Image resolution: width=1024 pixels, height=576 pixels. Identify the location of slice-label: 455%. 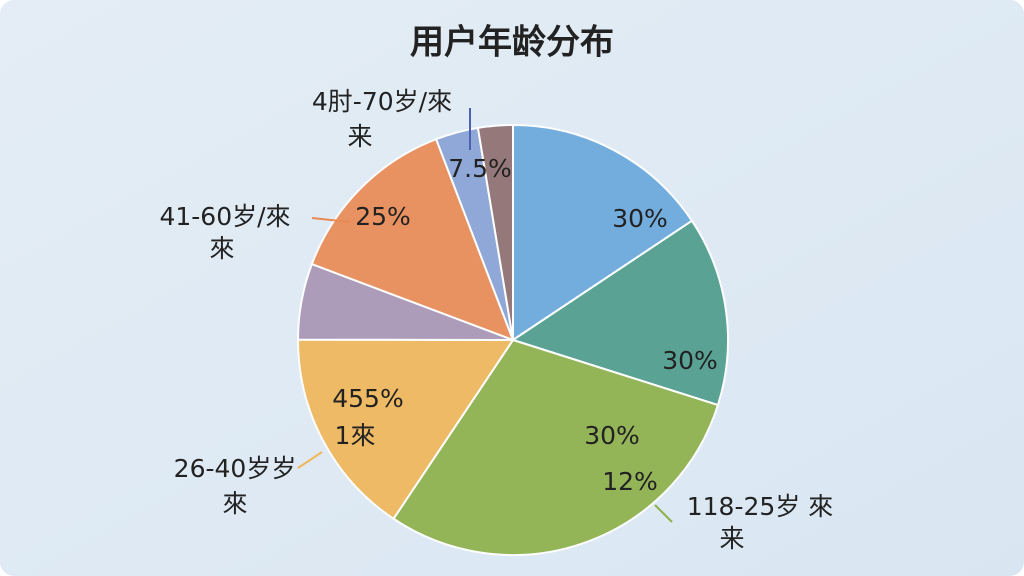
(367, 398).